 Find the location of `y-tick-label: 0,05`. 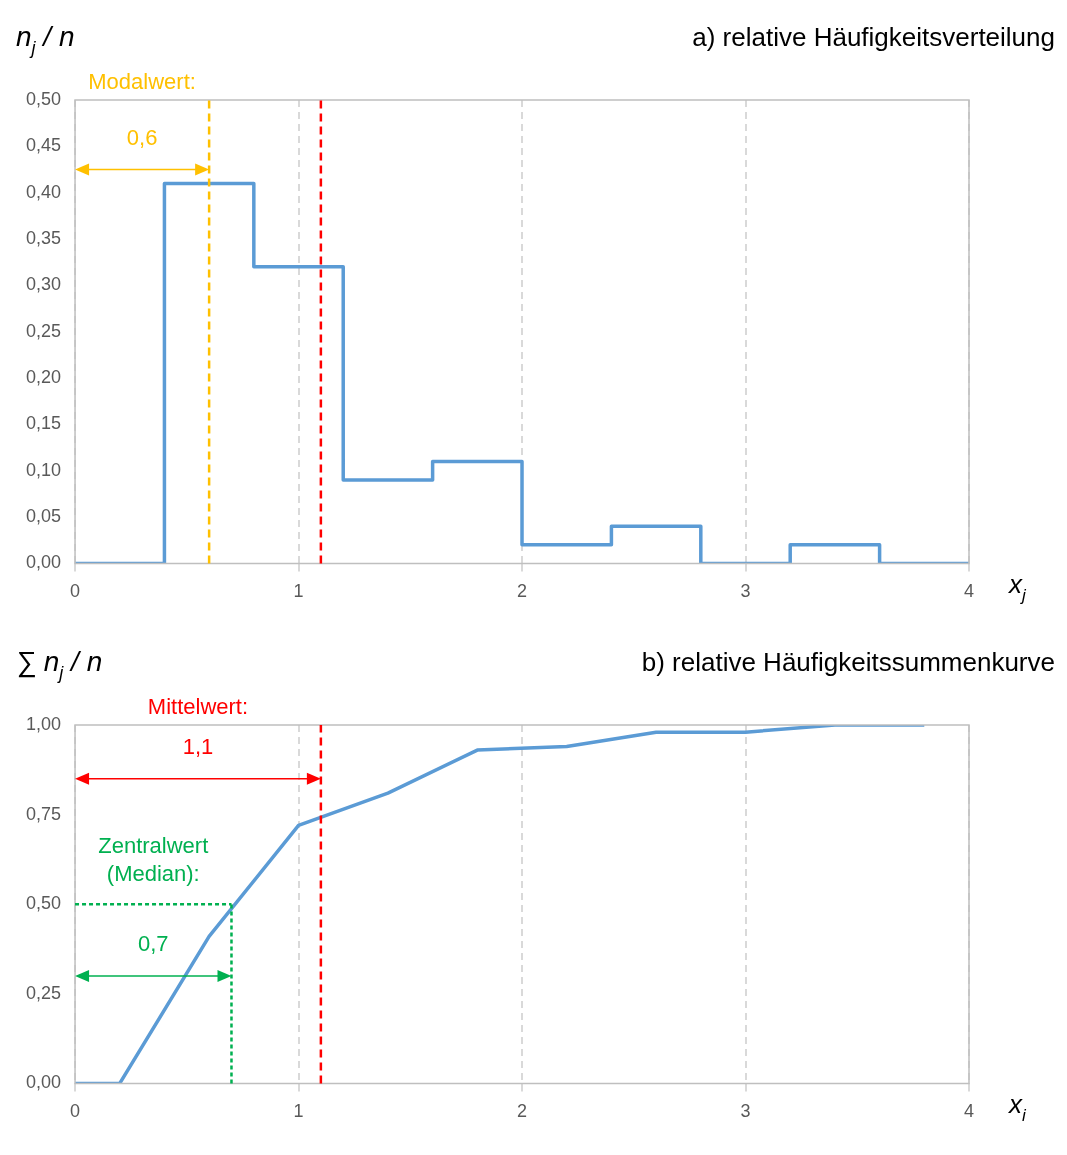

y-tick-label: 0,05 is located at coordinates (43, 516).